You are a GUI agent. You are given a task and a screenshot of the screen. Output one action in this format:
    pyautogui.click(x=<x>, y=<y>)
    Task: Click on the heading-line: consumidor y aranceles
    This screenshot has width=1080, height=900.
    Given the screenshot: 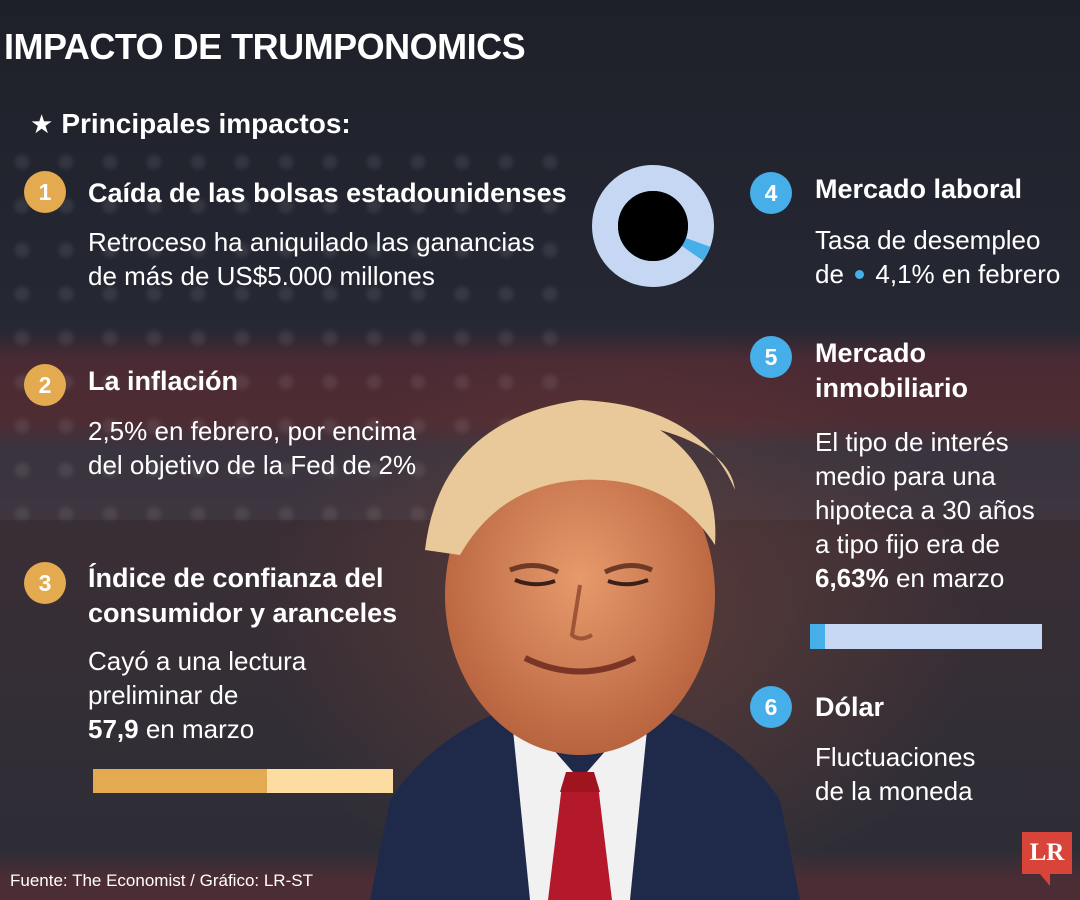 What is the action you would take?
    pyautogui.click(x=243, y=613)
    